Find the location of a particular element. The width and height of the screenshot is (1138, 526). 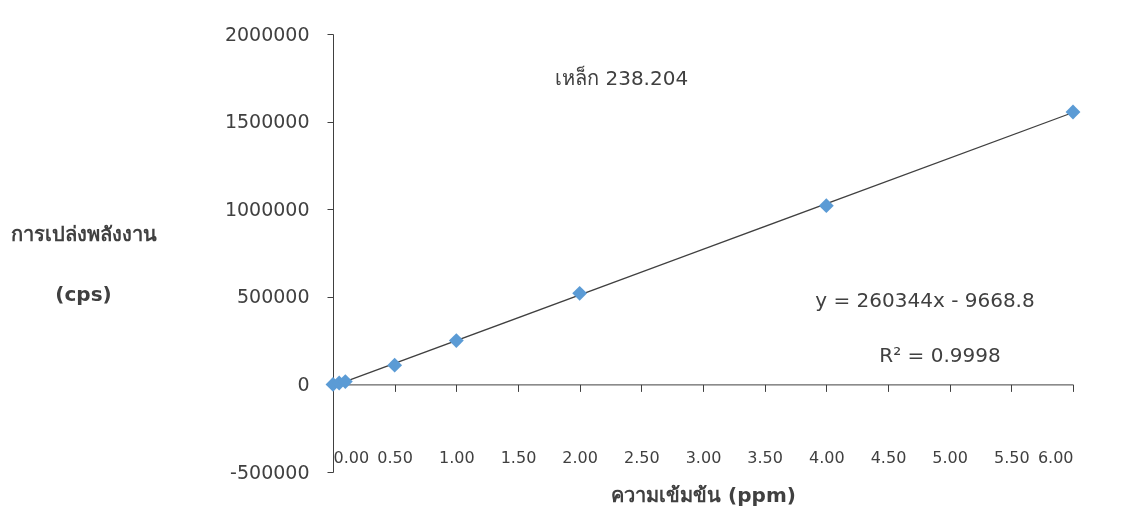

x-tick-label: 1.00 is located at coordinates (457, 457).